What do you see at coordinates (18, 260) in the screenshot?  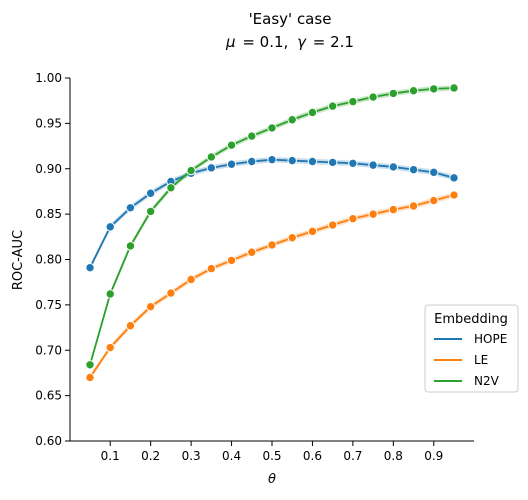 I see `y-axis-label: ROC-AUC` at bounding box center [18, 260].